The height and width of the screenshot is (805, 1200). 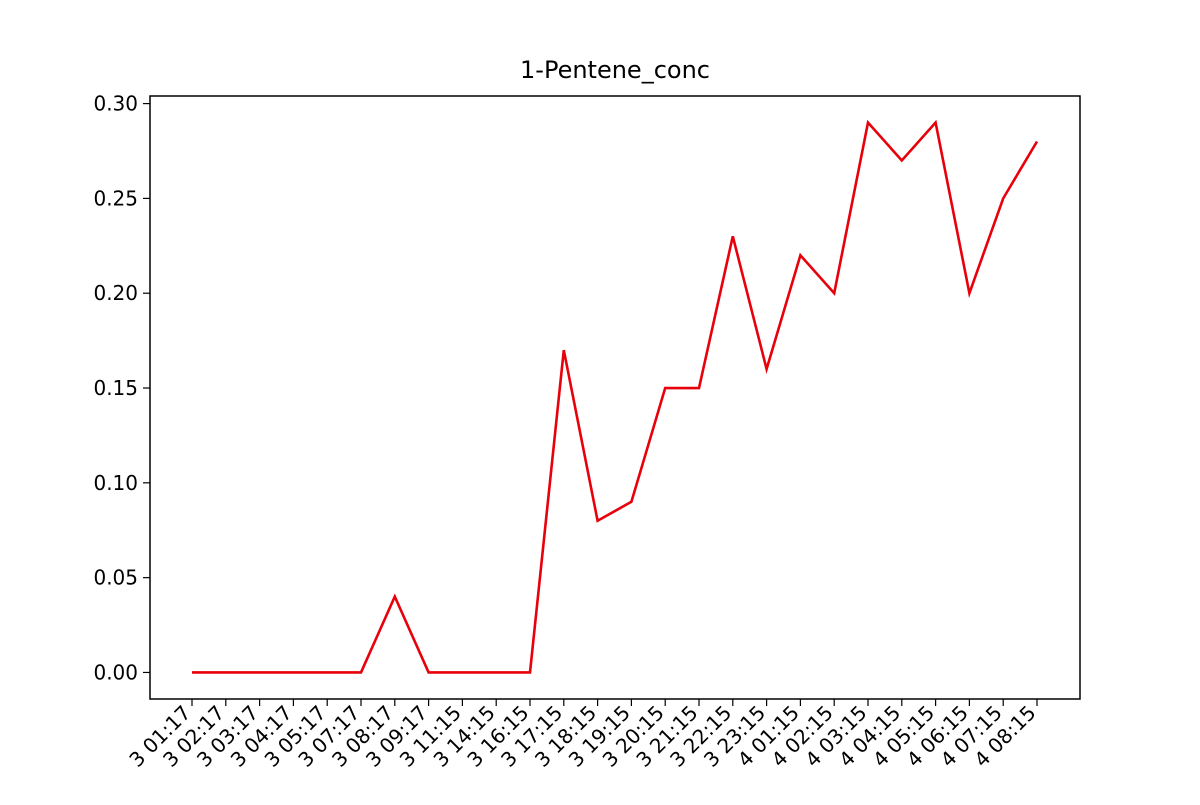 I want to click on y-tick-label: 0.25, so click(x=115, y=198).